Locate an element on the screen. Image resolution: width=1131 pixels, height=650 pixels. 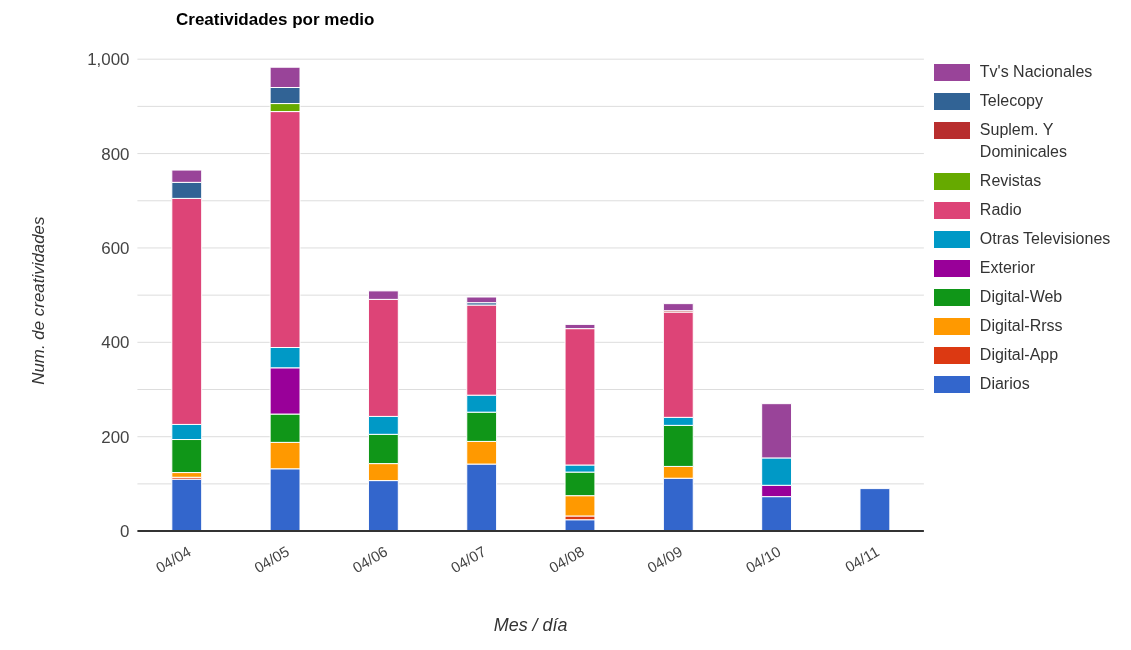
y-tick-label: 600 is located at coordinates (115, 248).